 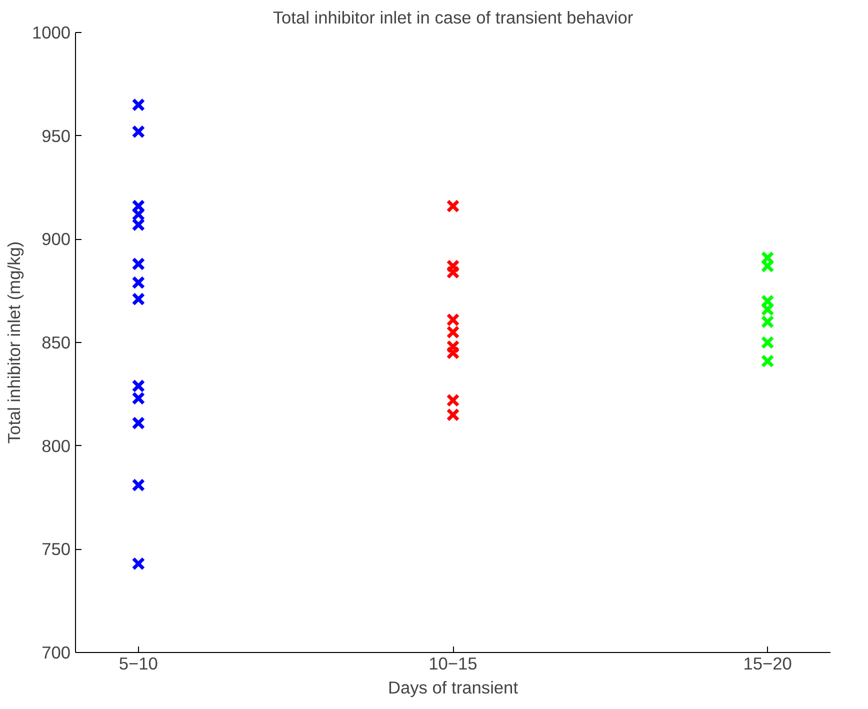 What do you see at coordinates (14, 342) in the screenshot?
I see `y-axis-title: Total inhibitor inlet (mg/kg)` at bounding box center [14, 342].